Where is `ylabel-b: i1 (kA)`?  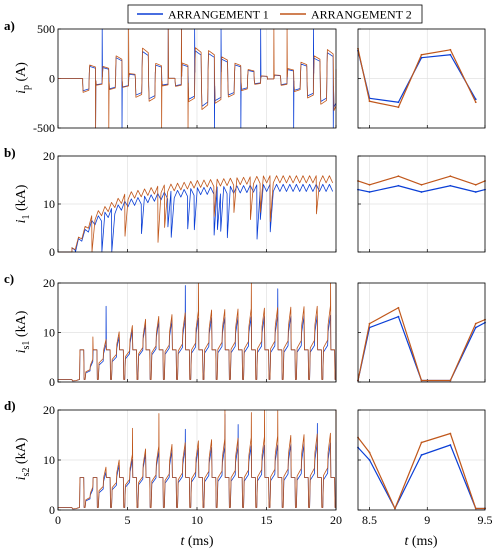 ylabel-b: i1 (kA) is located at coordinates (23, 203).